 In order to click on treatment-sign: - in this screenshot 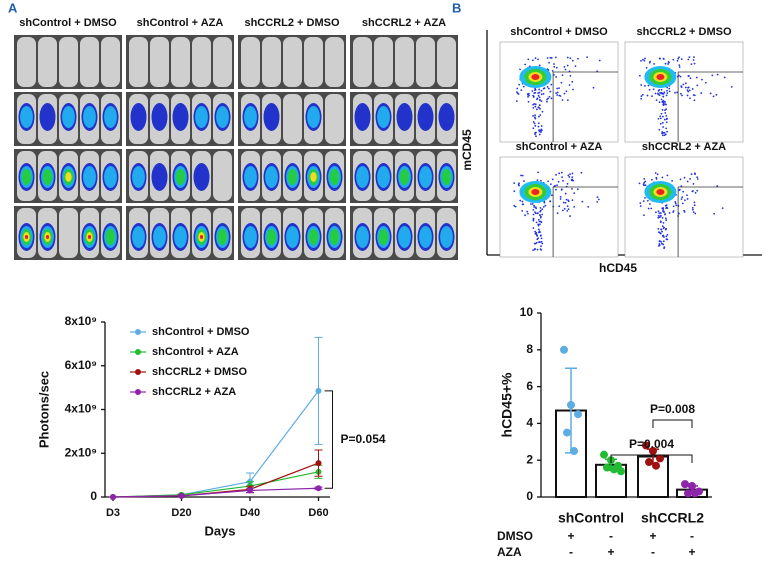, I will do `click(571, 552)`.